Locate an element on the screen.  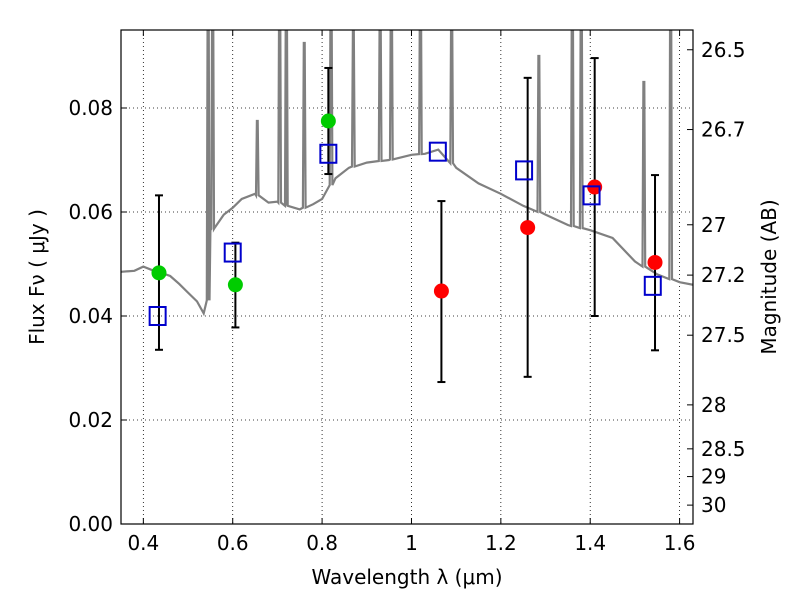
x-tick-label: 1 is located at coordinates (411, 543).